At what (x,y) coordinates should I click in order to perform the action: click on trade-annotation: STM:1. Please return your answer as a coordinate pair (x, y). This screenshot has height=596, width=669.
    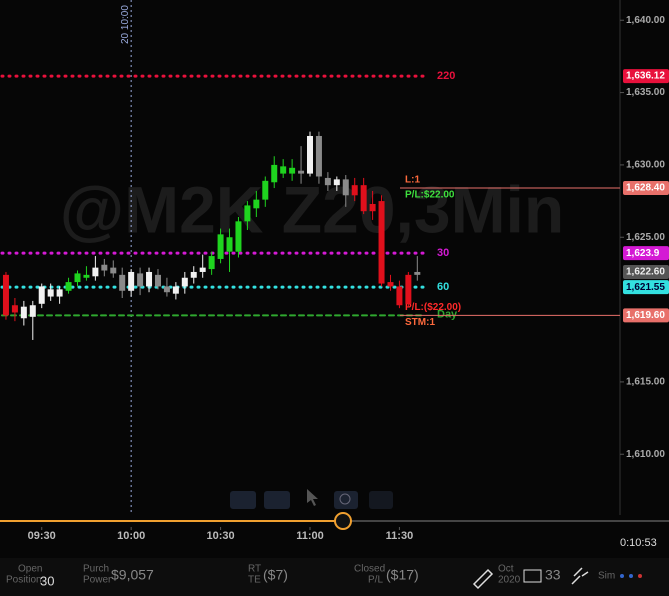
    Looking at the image, I should click on (420, 322).